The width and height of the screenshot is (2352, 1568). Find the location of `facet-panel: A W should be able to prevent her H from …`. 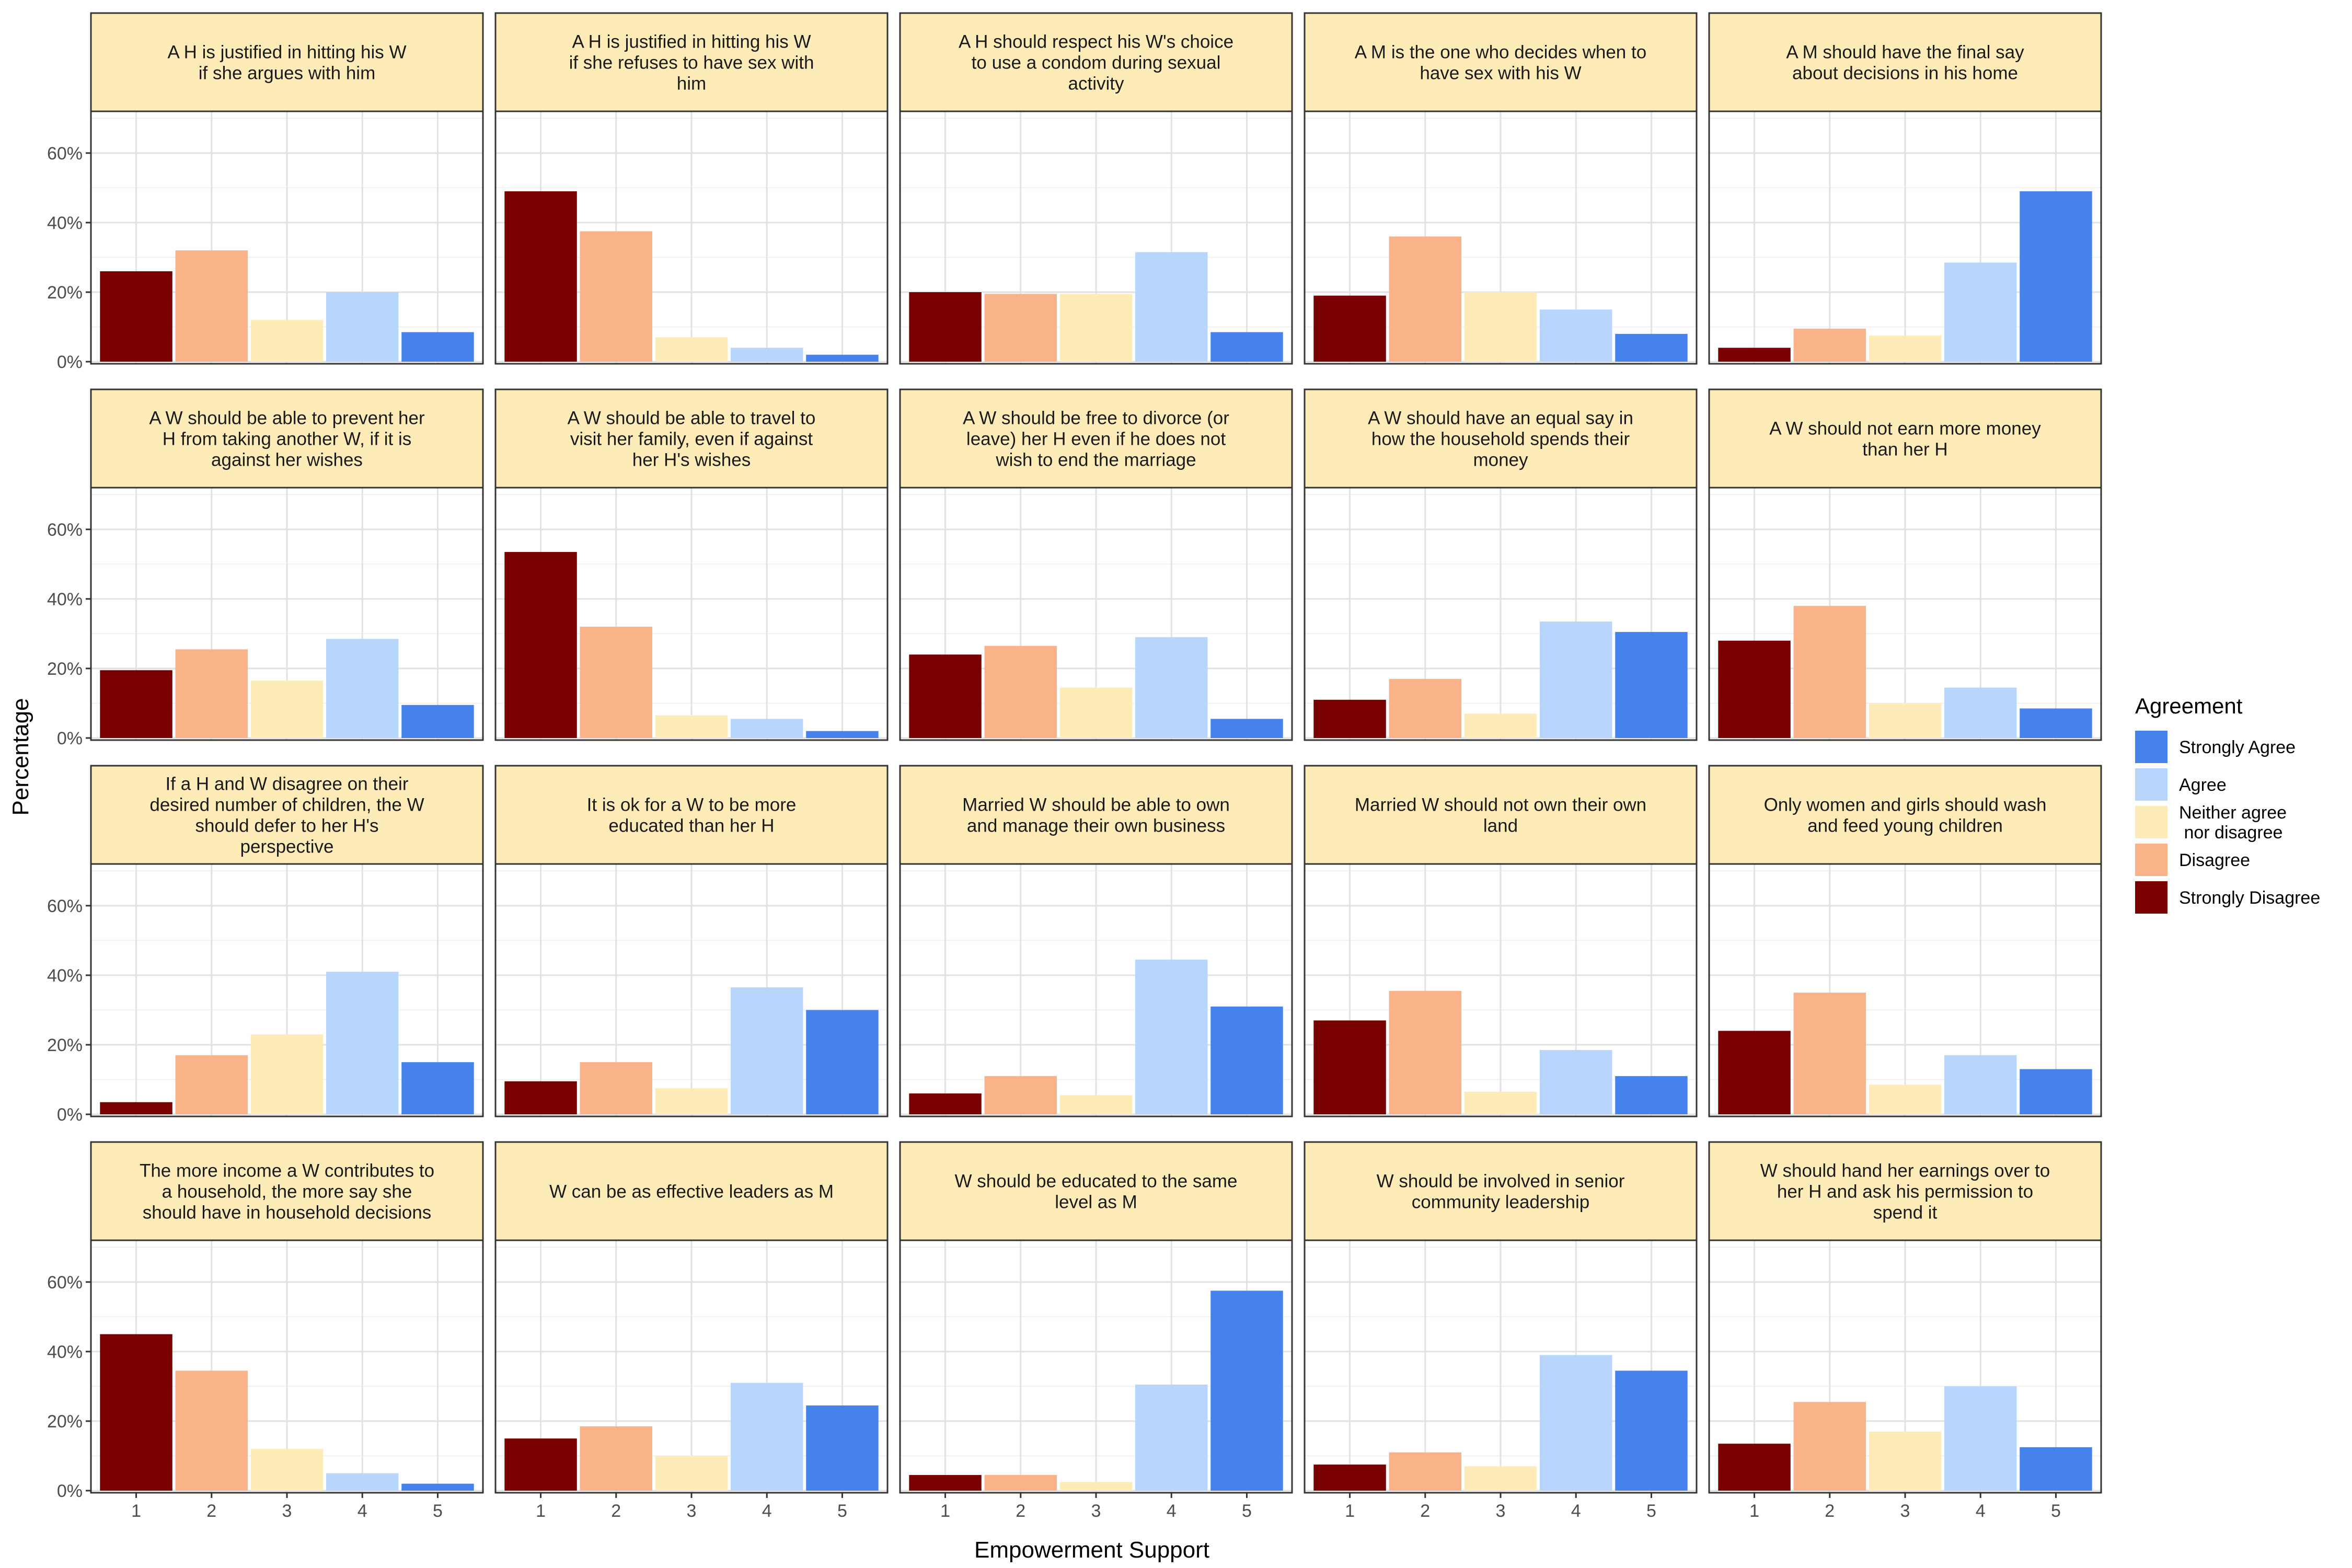

facet-panel: A W should be able to prevent her H from … is located at coordinates (265, 568).